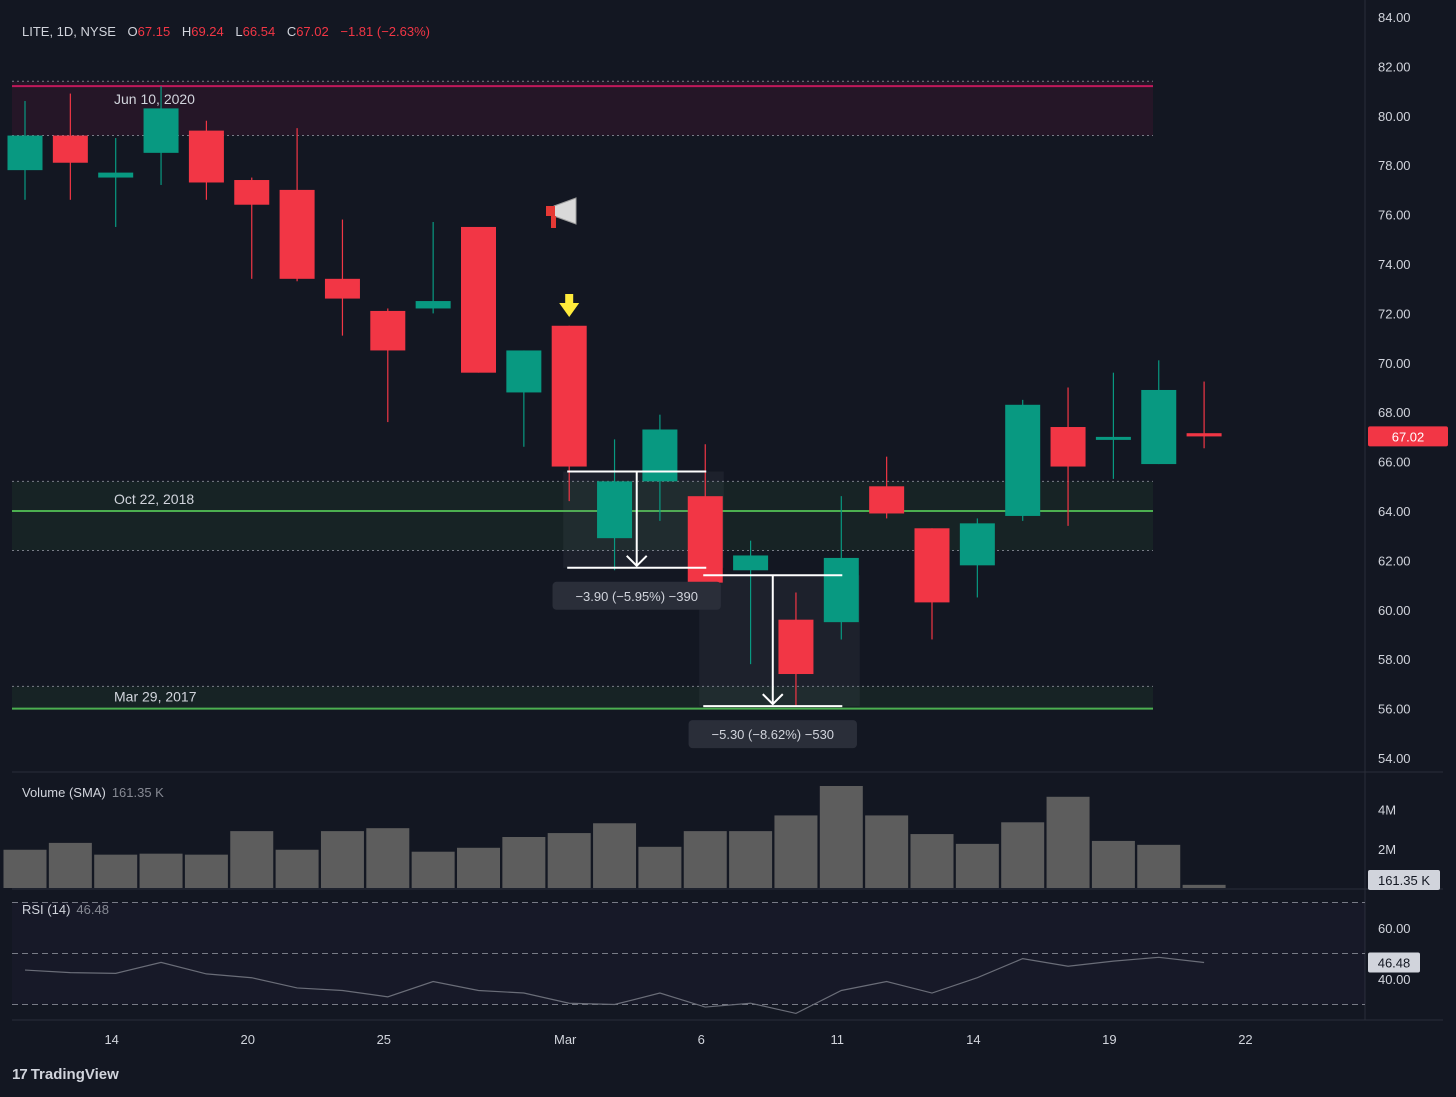 The image size is (1456, 1097). Describe the element at coordinates (1408, 436) in the screenshot. I see `last-price-badge-text: 67.02` at that location.